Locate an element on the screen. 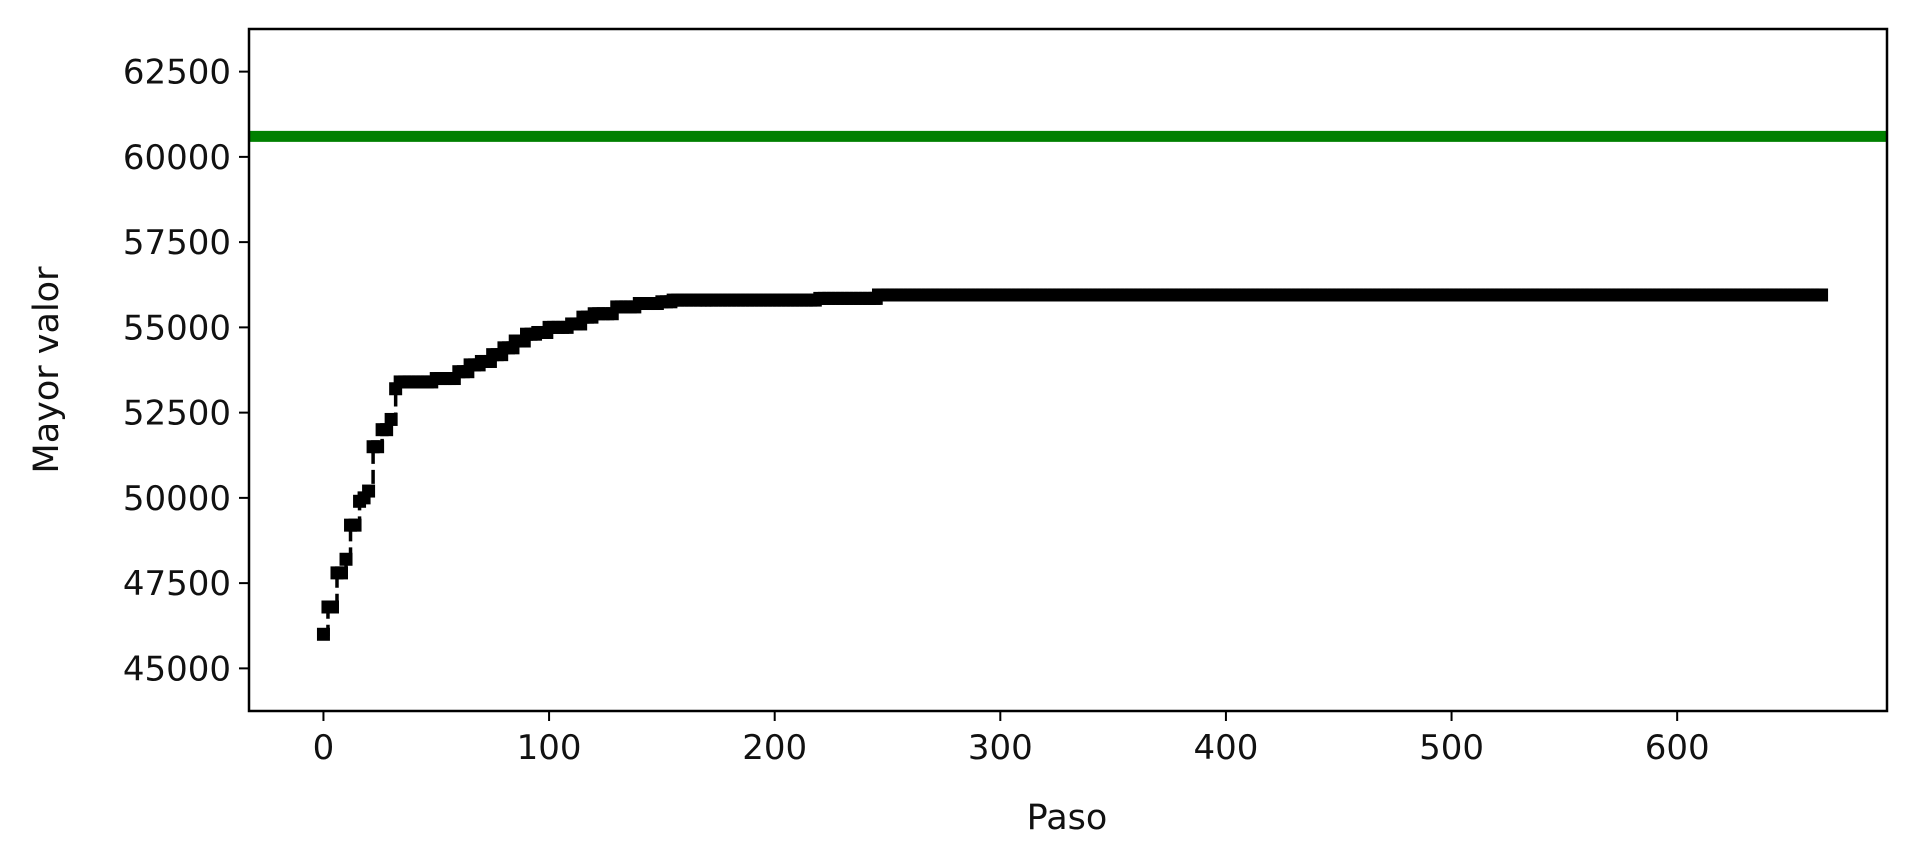 Image resolution: width=1905 pixels, height=865 pixels. y-tick-label: 50000 is located at coordinates (177, 499).